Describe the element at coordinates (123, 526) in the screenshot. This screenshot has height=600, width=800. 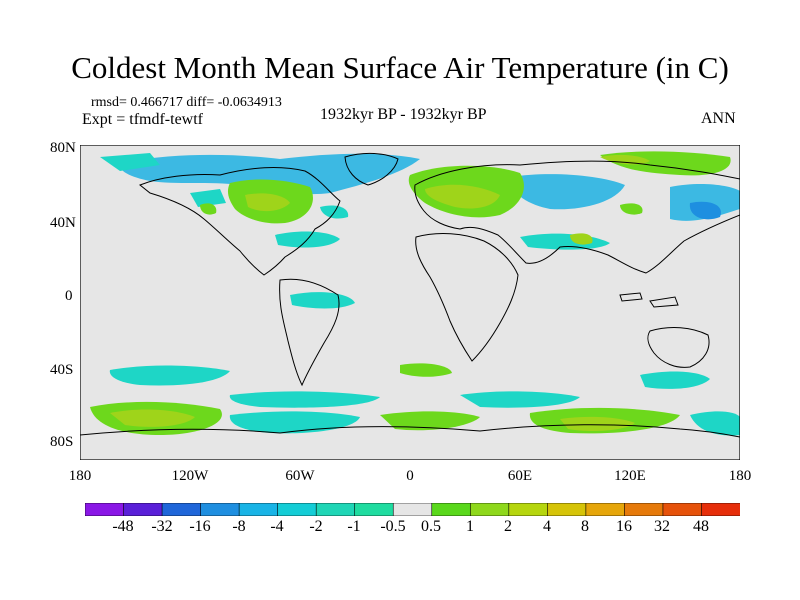
I see `colorbar-label: -48` at that location.